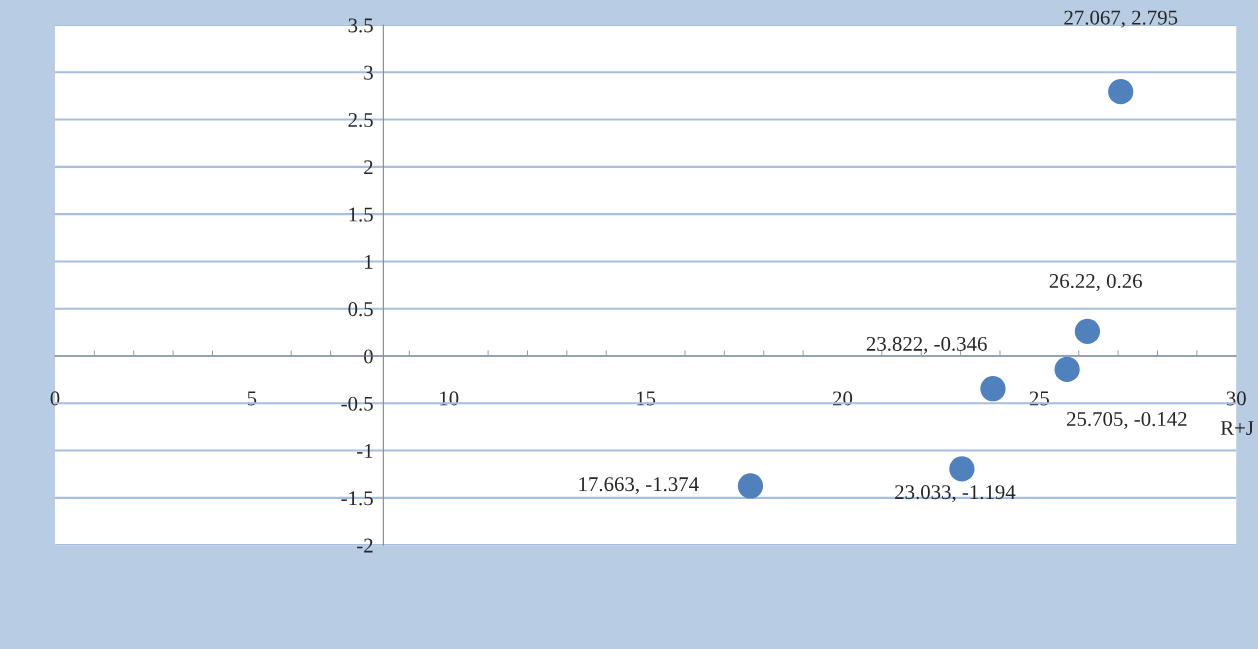 The width and height of the screenshot is (1258, 649). I want to click on data-label: 23.822, -0.346, so click(926, 345).